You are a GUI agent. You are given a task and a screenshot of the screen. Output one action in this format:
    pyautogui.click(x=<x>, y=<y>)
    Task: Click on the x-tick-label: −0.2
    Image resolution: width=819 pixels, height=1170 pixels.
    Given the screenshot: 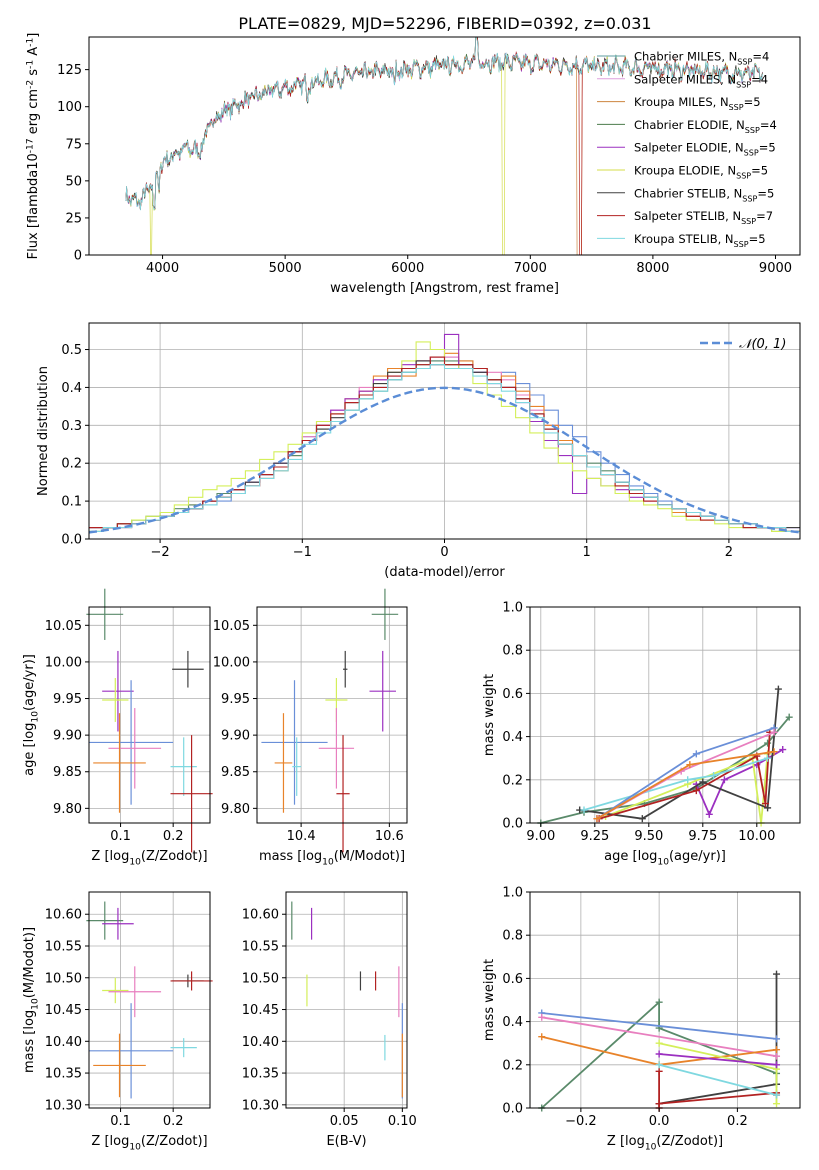 What is the action you would take?
    pyautogui.click(x=581, y=1121)
    